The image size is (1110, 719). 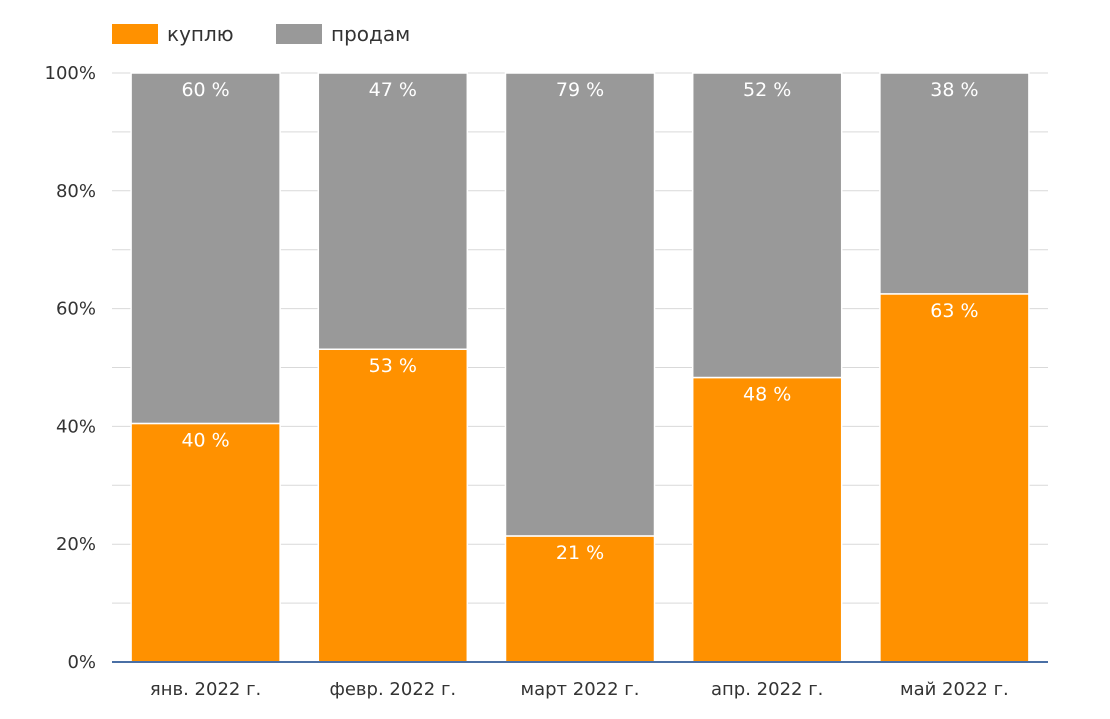 What do you see at coordinates (76, 191) in the screenshot?
I see `y-tick-label: 80%` at bounding box center [76, 191].